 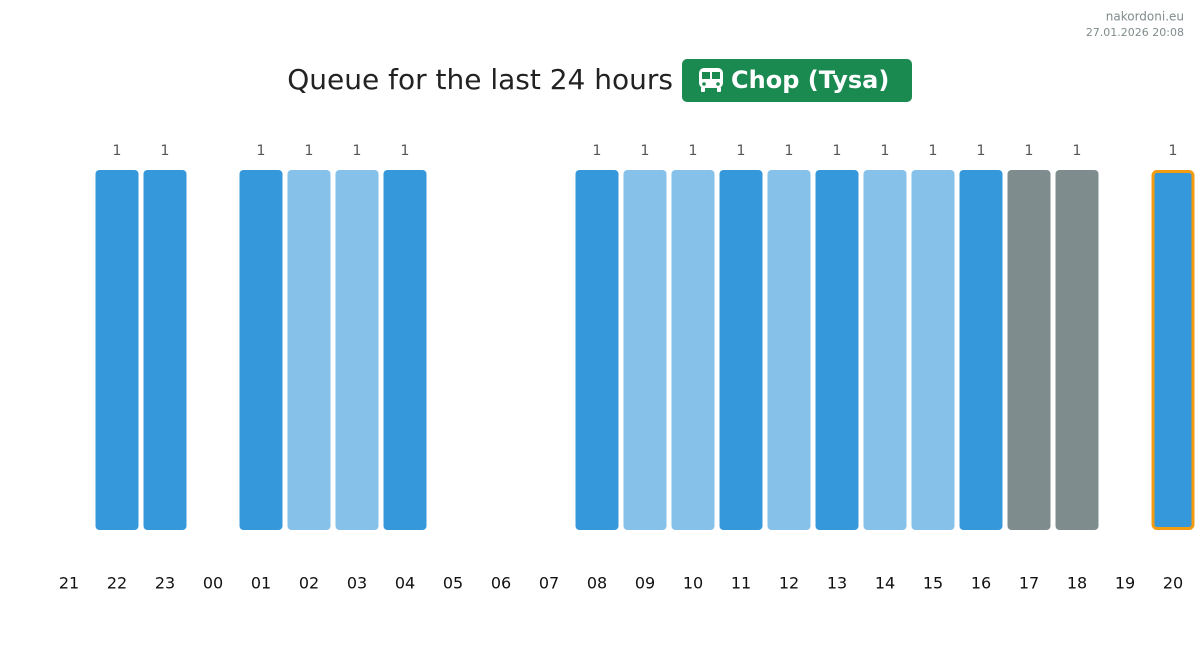 What do you see at coordinates (1029, 583) in the screenshot?
I see `x-tick-label: 17` at bounding box center [1029, 583].